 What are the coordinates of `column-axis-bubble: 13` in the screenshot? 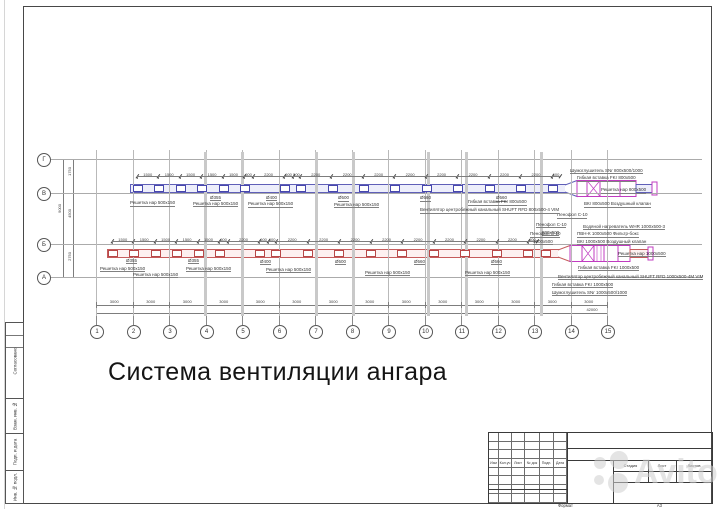 It's located at (535, 332).